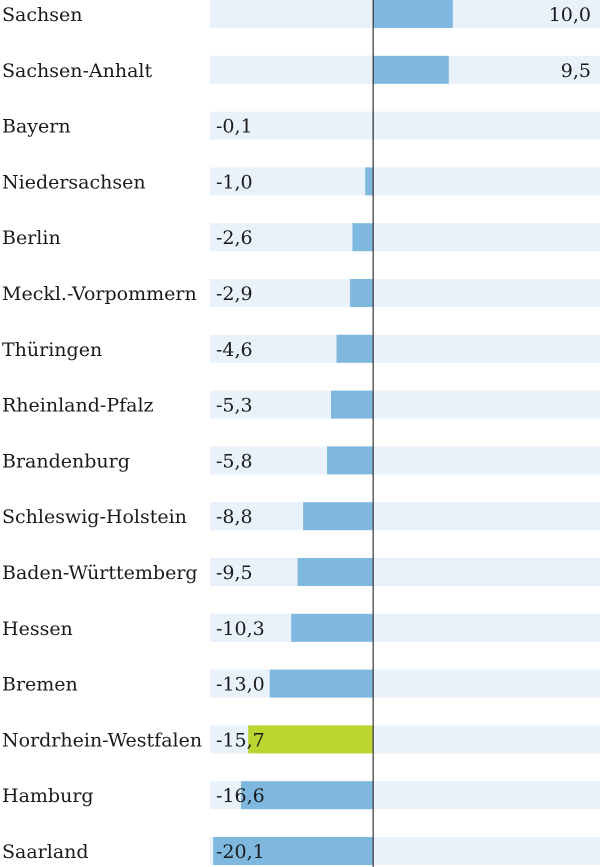 The image size is (600, 867). What do you see at coordinates (234, 573) in the screenshot?
I see `value-label: -9,5` at bounding box center [234, 573].